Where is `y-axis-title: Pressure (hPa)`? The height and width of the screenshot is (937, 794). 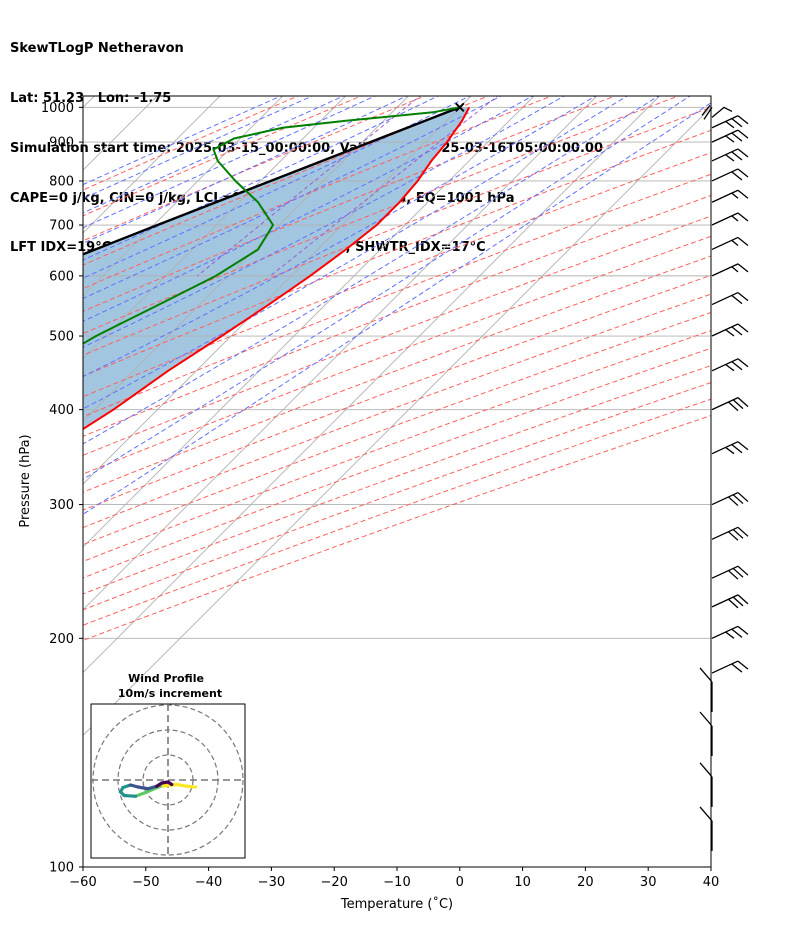 y-axis-title: Pressure (hPa) is located at coordinates (25, 480).